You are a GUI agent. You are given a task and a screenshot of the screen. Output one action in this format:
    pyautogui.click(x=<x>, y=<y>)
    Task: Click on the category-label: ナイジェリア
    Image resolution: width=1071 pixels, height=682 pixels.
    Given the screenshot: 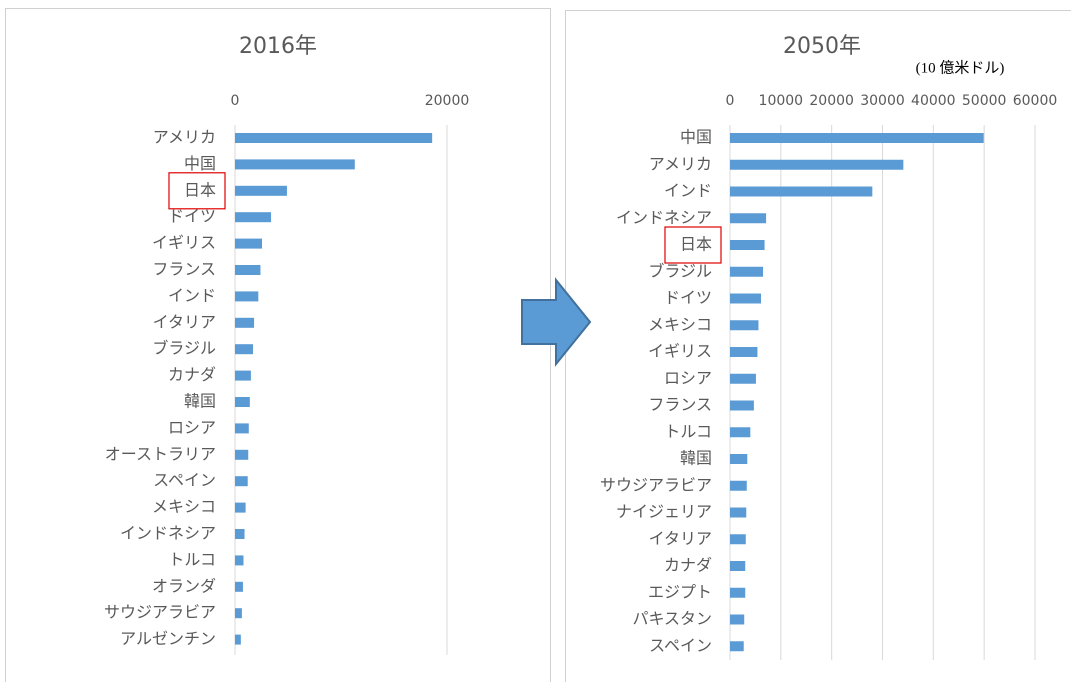 What is the action you would take?
    pyautogui.click(x=664, y=511)
    